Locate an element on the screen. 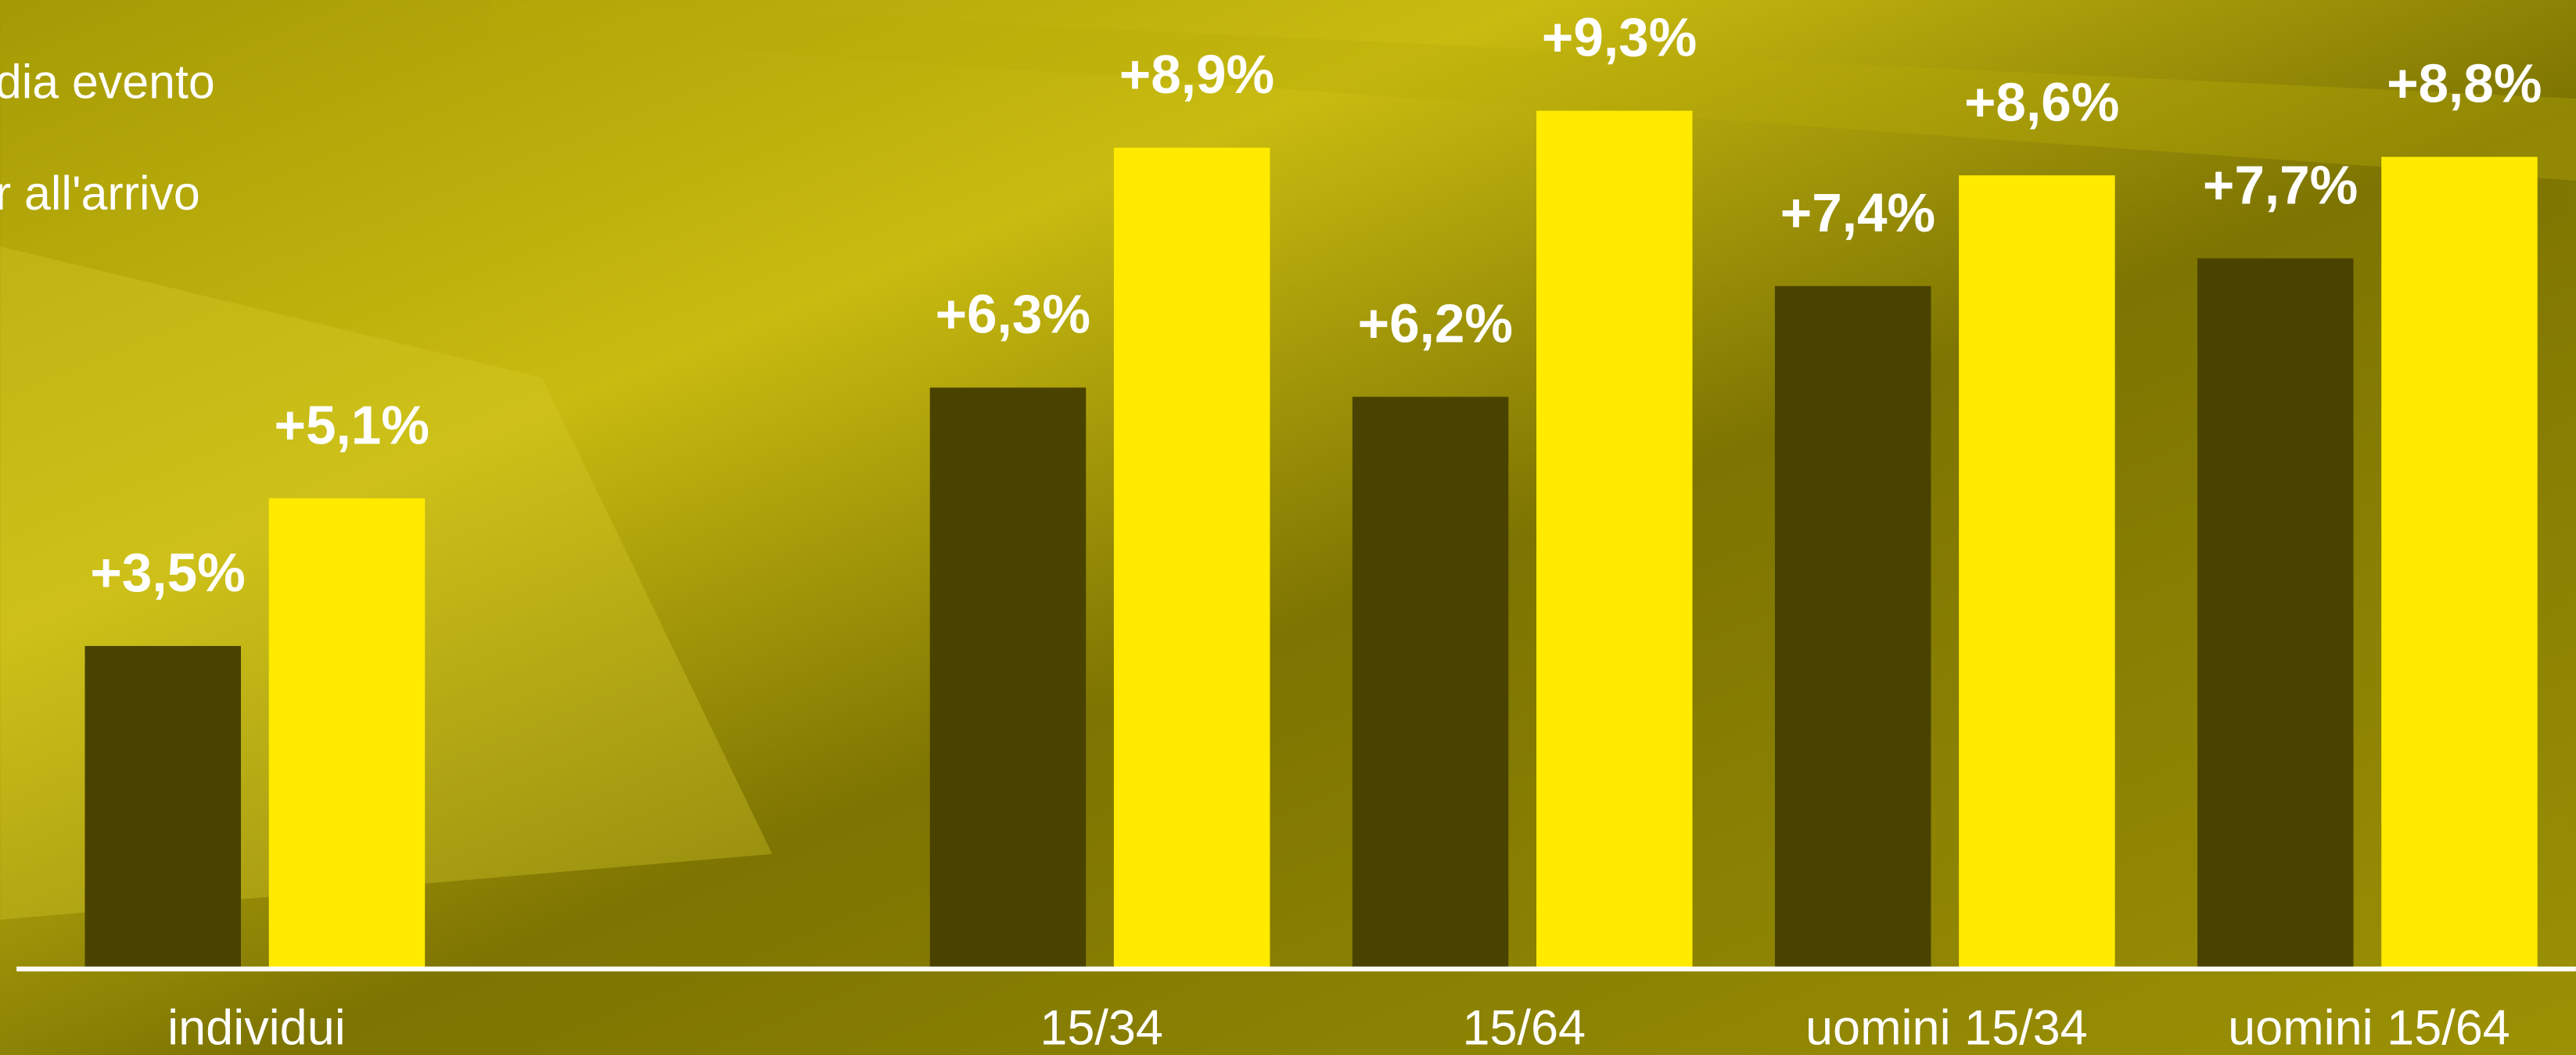  x-tick-label: 15/64 is located at coordinates (1524, 1027).